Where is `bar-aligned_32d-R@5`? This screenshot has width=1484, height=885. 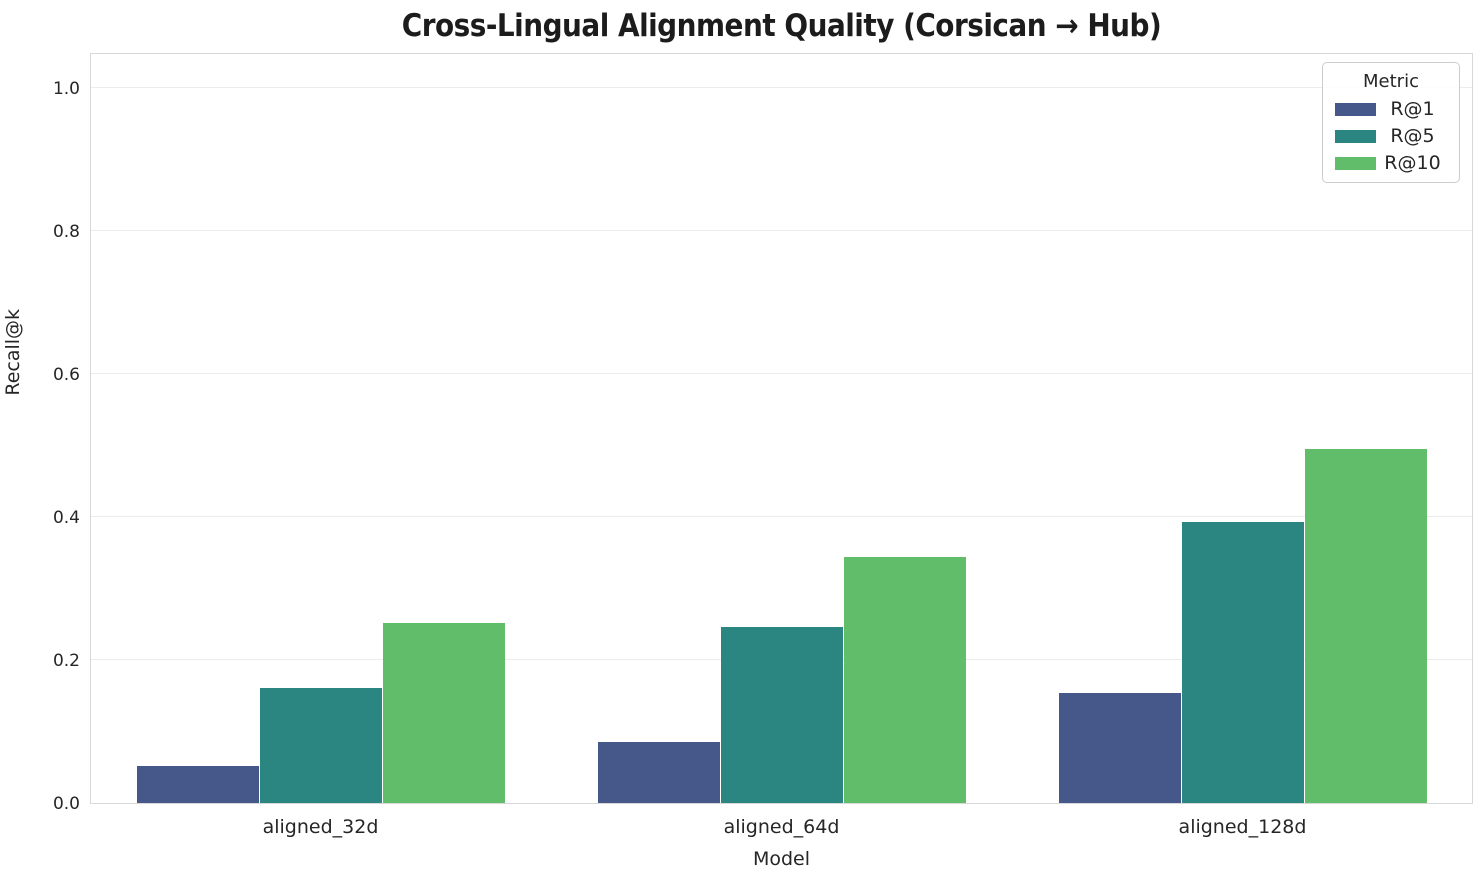
bar-aligned_32d-R@5 is located at coordinates (321, 745).